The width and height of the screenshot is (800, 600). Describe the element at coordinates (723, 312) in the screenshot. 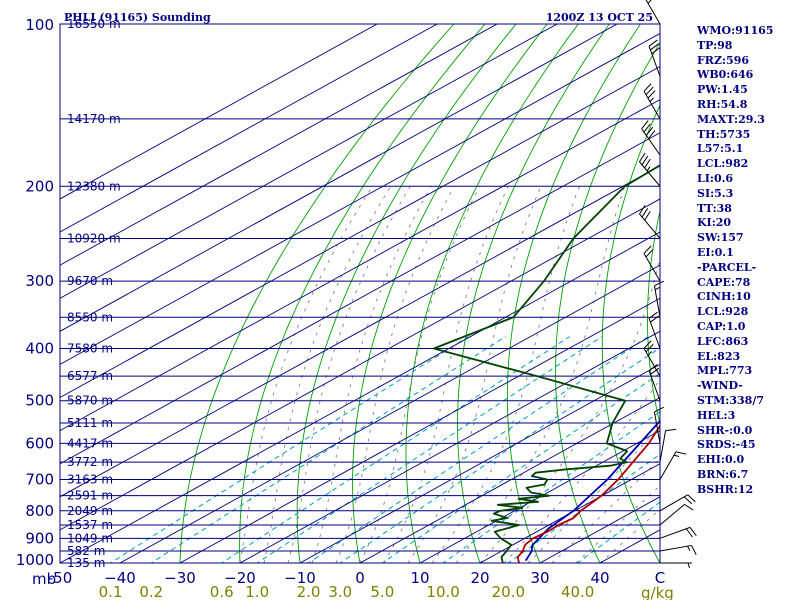

I see `index-line: LCL:928` at that location.